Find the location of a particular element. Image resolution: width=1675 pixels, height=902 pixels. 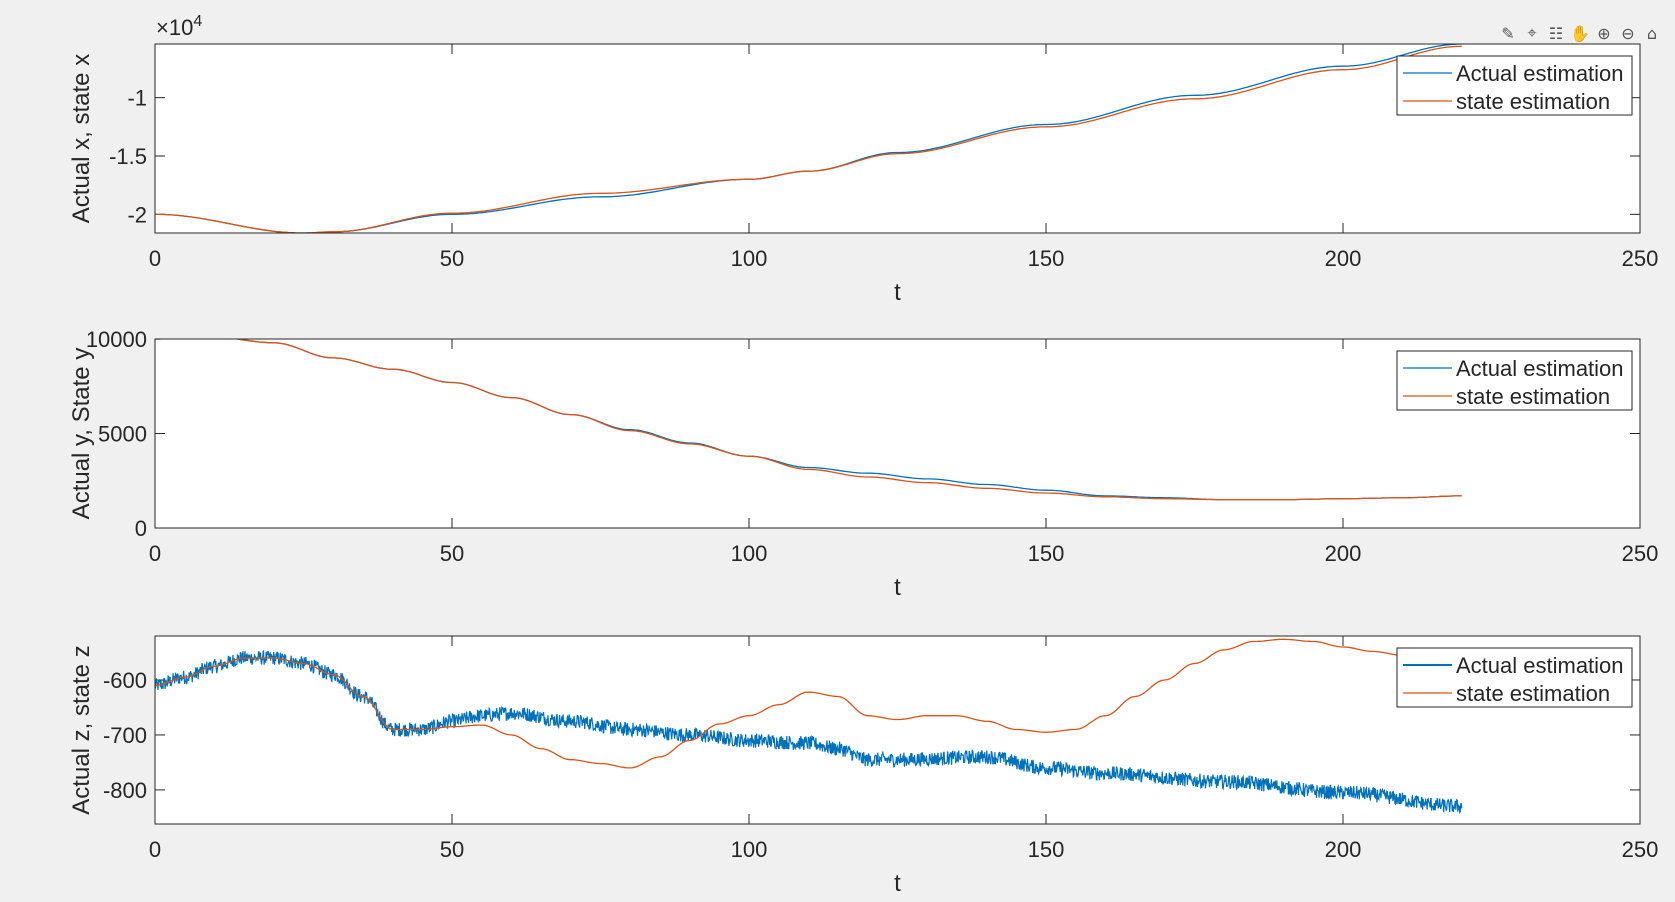

pan-hand-icon: ✋ is located at coordinates (1580, 33).